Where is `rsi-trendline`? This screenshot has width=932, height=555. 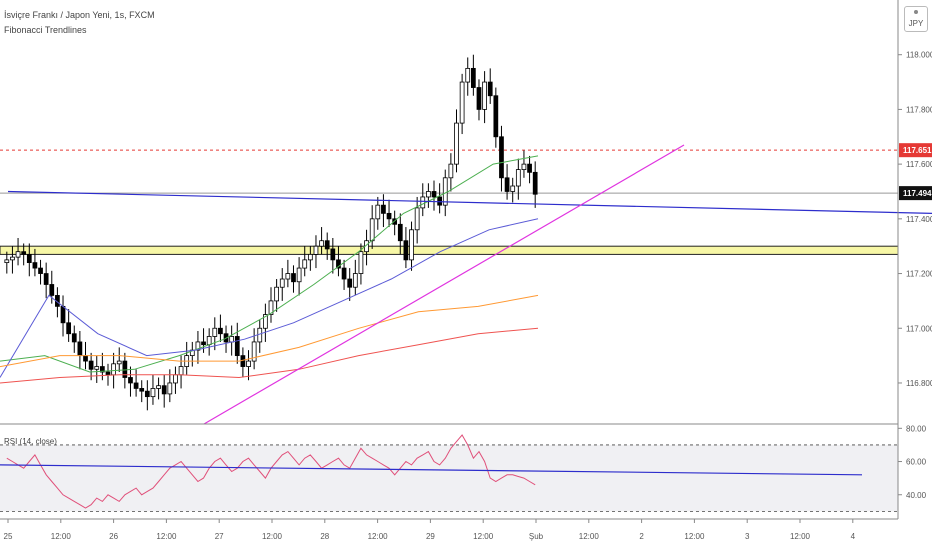
rsi-trendline is located at coordinates (431, 470).